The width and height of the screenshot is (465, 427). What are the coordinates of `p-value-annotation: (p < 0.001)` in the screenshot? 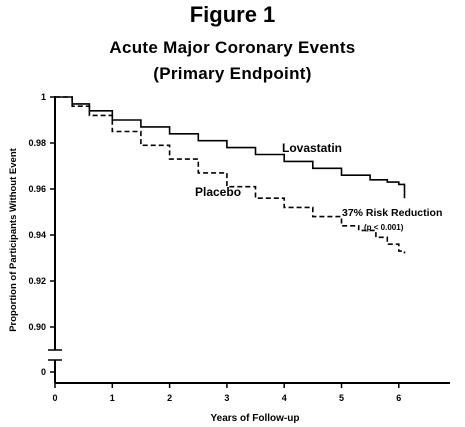 It's located at (384, 227).